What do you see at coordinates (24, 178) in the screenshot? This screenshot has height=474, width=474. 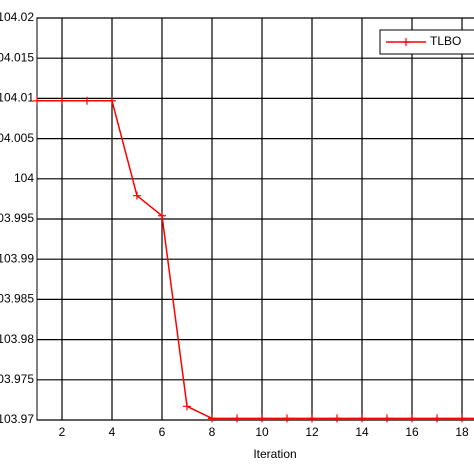 I see `y-tick-label: 104` at bounding box center [24, 178].